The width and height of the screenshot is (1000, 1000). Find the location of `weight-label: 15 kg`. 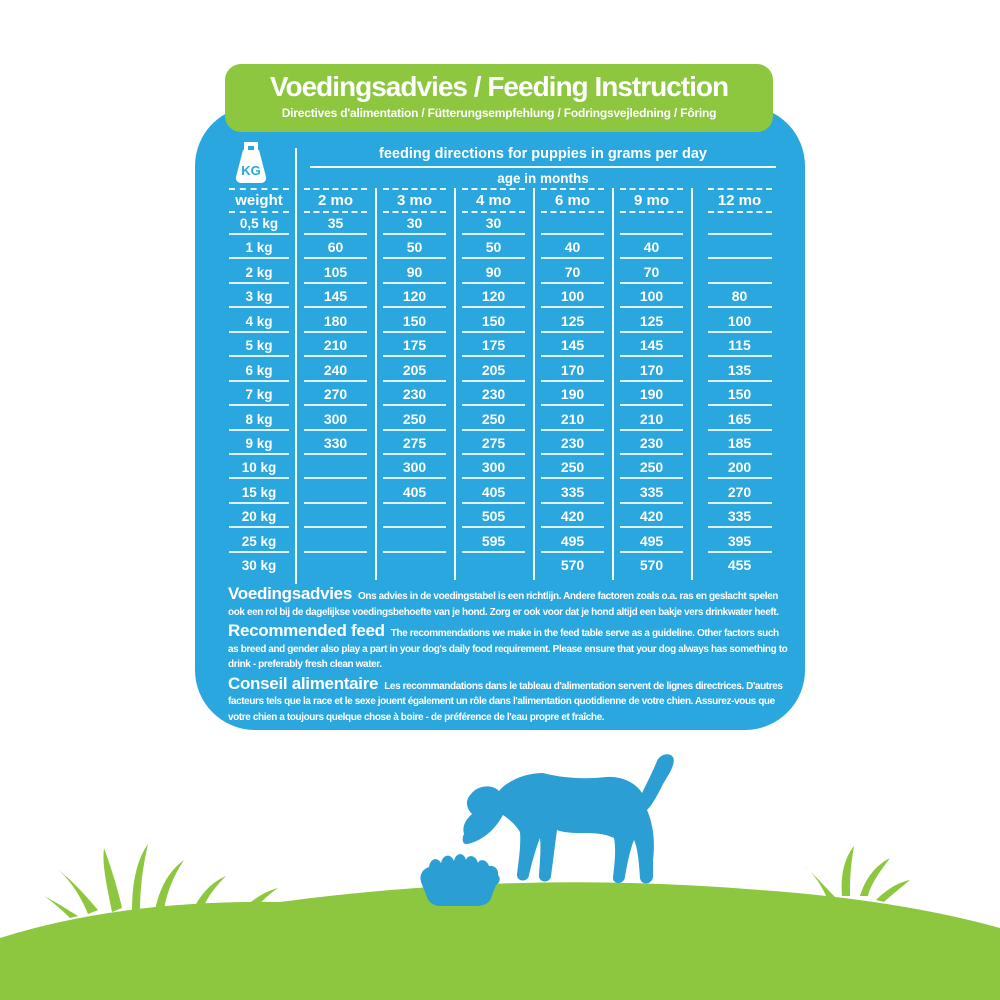

weight-label: 15 kg is located at coordinates (259, 494).